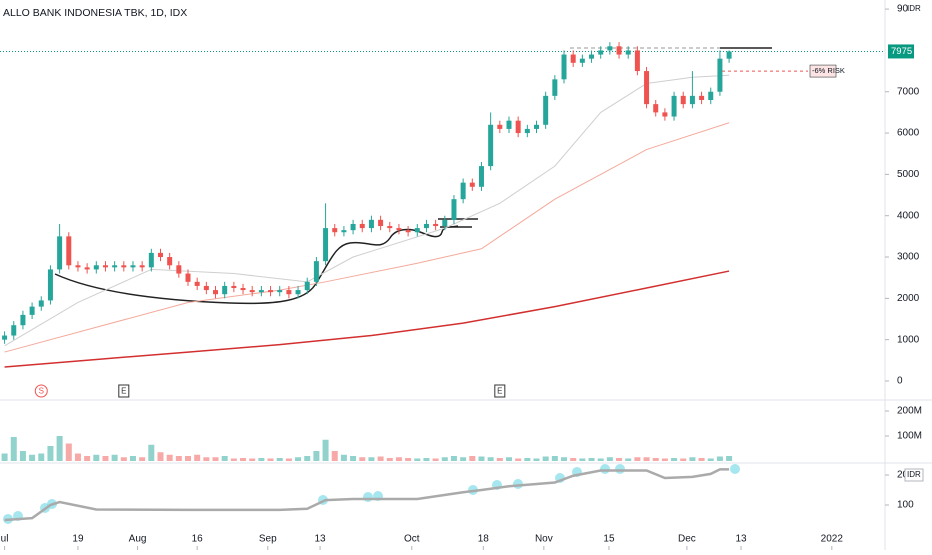 The height and width of the screenshot is (555, 932). What do you see at coordinates (909, 436) in the screenshot?
I see `volume-tick-label: 100M` at bounding box center [909, 436].